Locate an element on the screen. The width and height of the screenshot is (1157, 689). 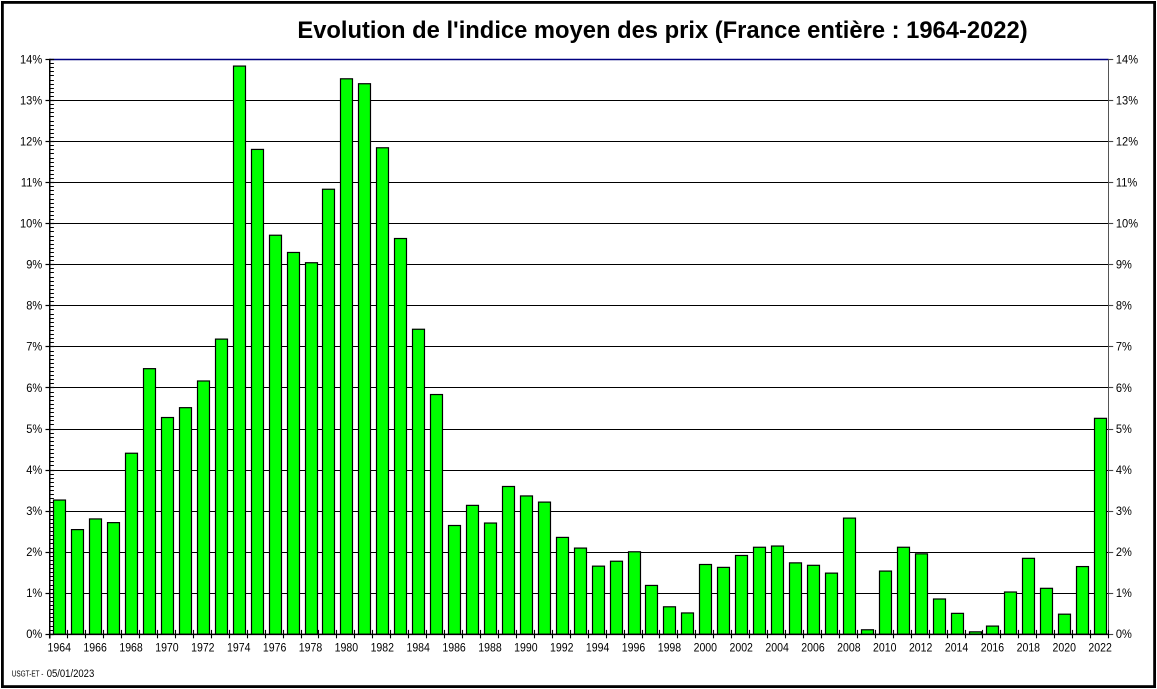
svg-text: 1998 is located at coordinates (669, 648).